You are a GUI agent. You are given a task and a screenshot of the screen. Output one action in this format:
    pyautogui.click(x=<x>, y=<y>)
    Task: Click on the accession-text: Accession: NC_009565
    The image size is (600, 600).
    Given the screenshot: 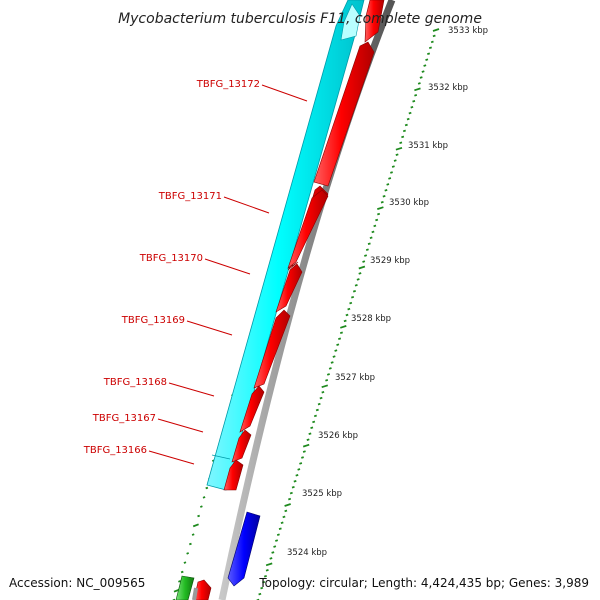 What is the action you would take?
    pyautogui.click(x=77, y=583)
    